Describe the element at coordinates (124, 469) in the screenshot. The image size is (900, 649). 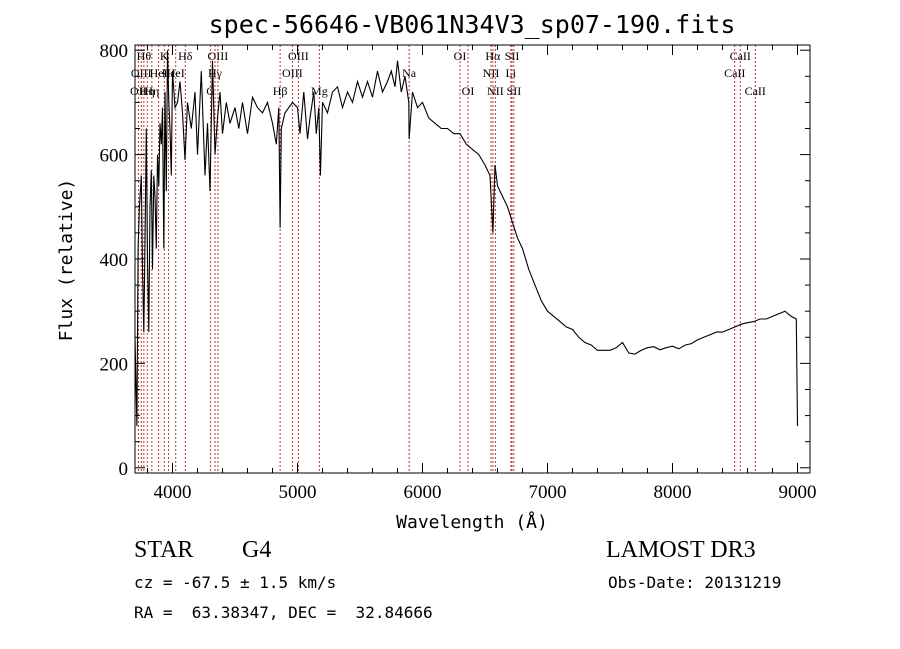
I see `y-tick-label: 0` at that location.